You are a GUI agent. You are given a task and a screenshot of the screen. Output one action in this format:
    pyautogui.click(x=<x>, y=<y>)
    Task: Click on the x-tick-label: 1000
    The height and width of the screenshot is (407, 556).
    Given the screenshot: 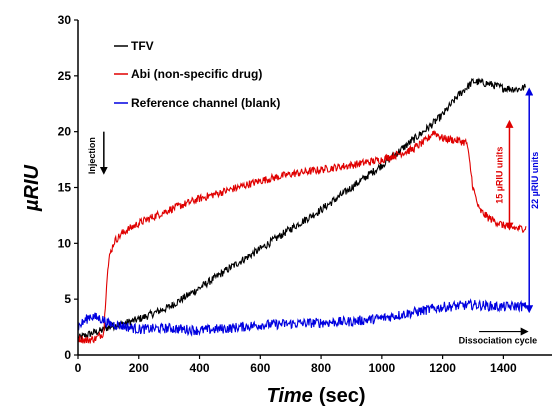 What is the action you would take?
    pyautogui.click(x=381, y=368)
    